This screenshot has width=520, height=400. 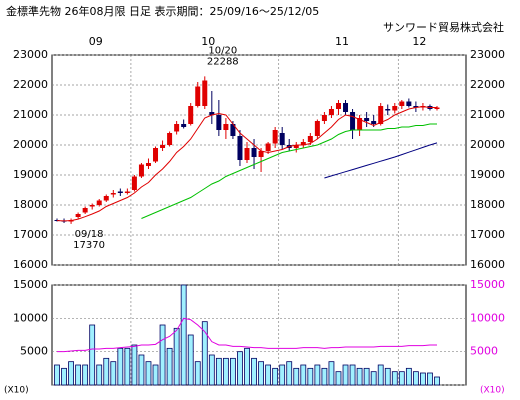 I want to click on y-tick-label: 5000, so click(x=34, y=351).